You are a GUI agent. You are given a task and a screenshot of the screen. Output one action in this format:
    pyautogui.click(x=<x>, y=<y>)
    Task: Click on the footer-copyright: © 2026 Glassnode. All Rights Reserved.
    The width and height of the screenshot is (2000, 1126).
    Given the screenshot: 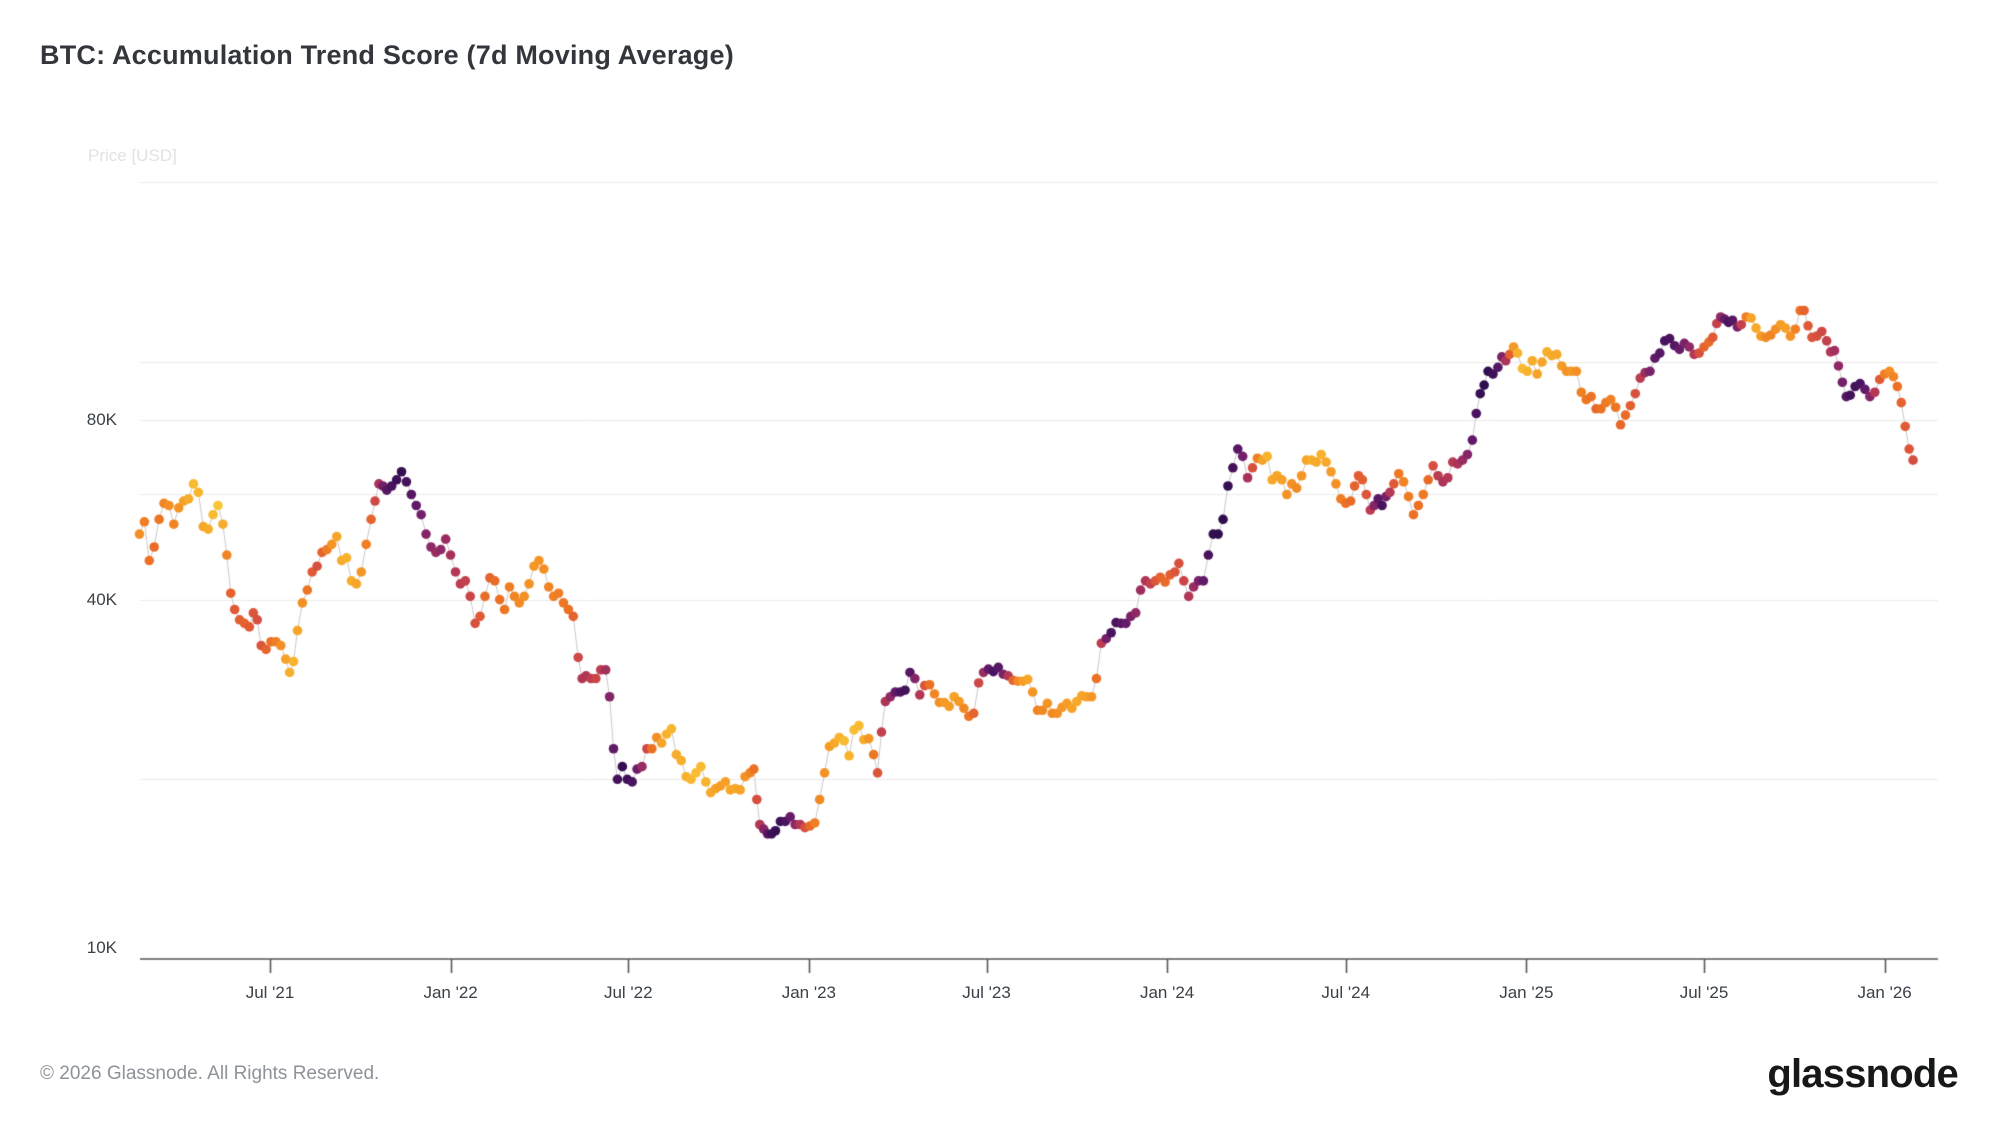 What is the action you would take?
    pyautogui.click(x=210, y=1073)
    